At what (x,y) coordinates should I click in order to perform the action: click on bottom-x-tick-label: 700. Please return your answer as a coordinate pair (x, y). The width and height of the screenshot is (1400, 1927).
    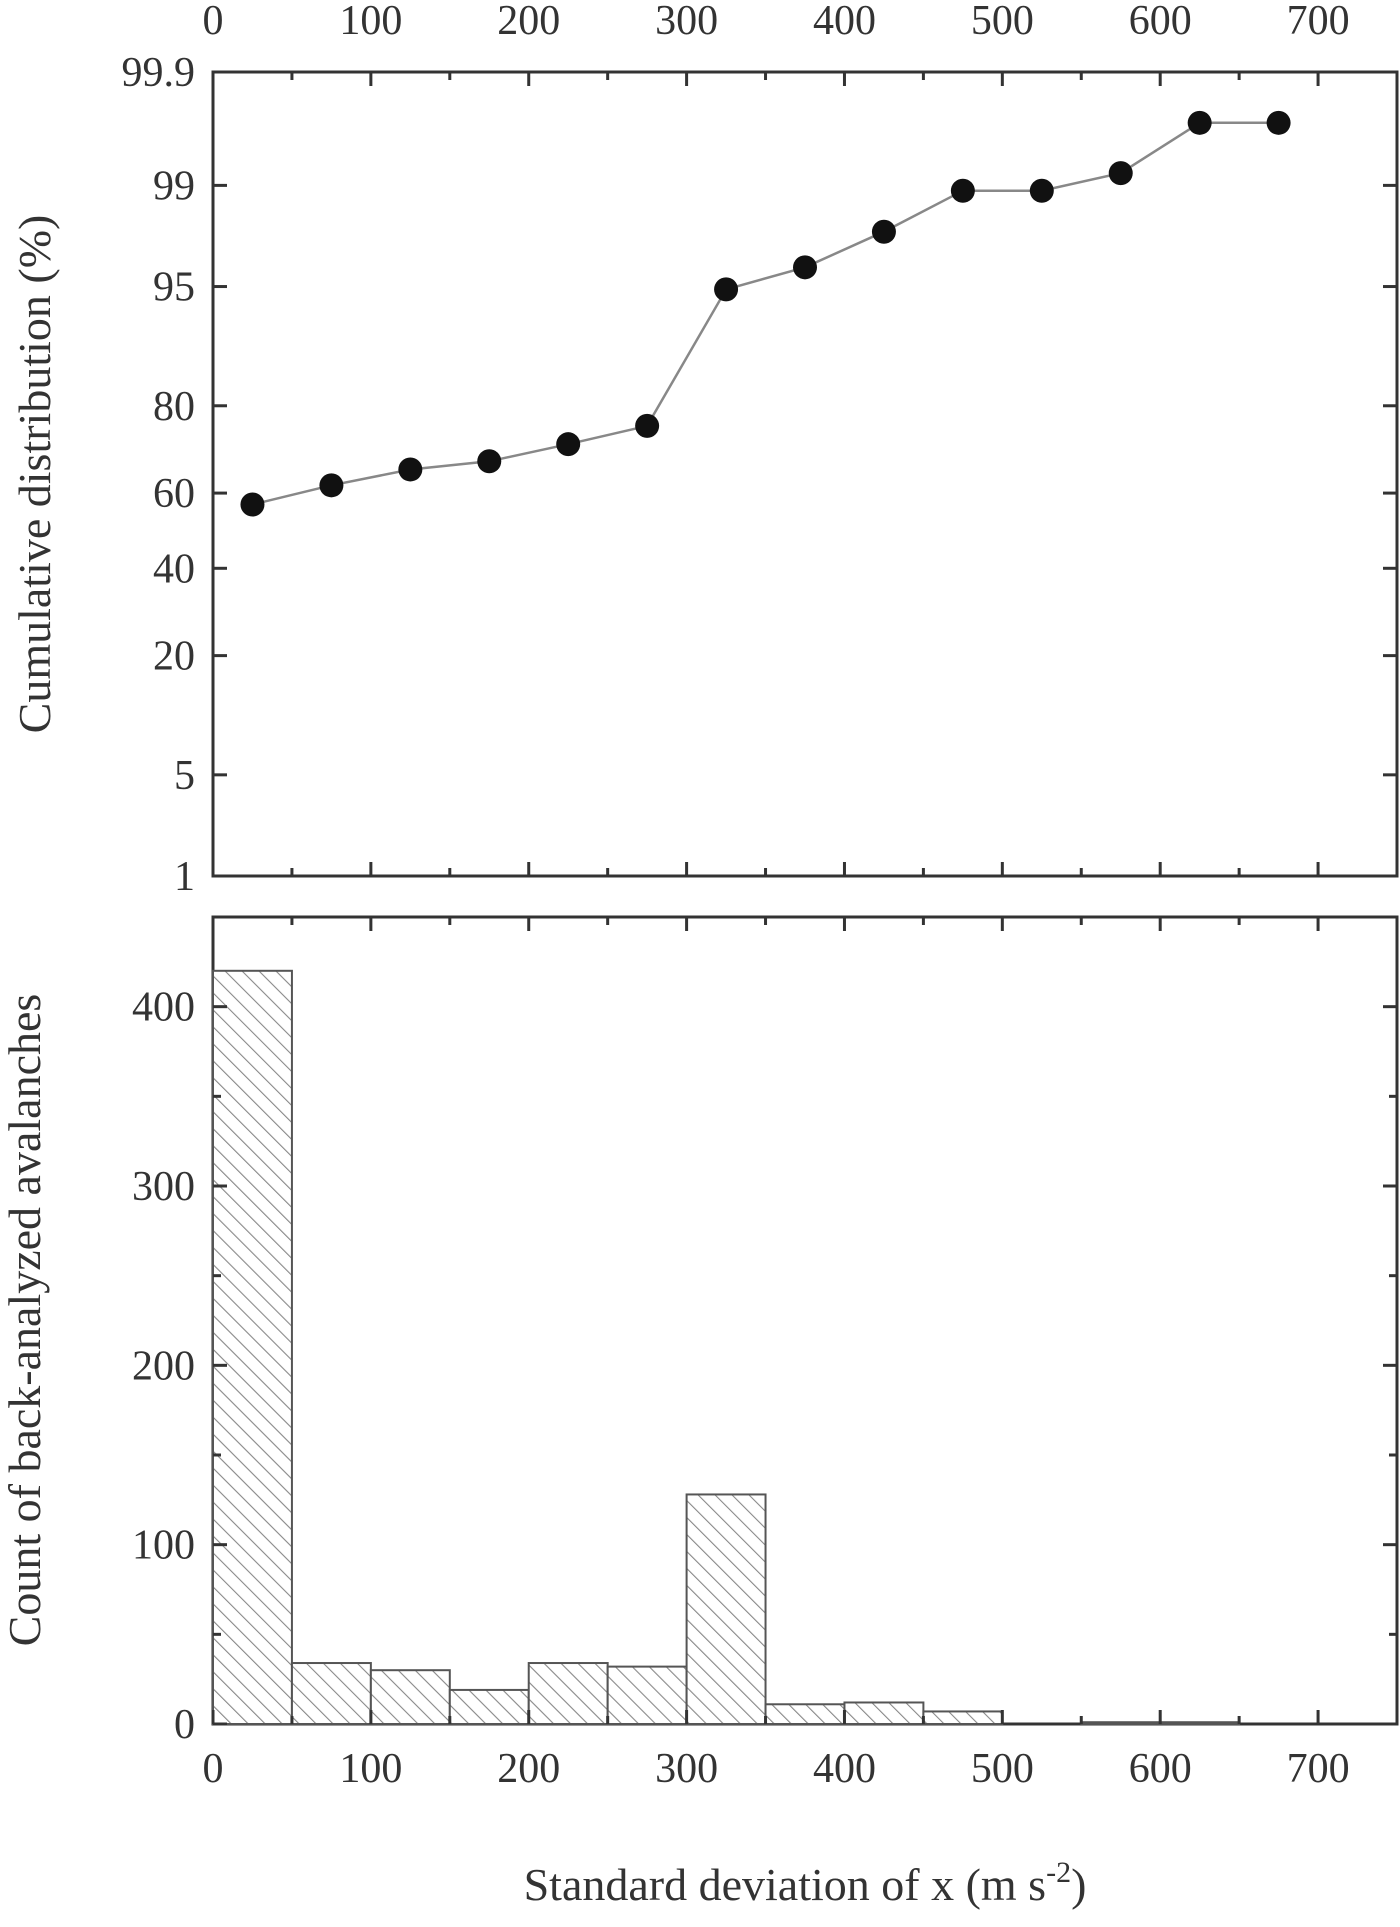
    Looking at the image, I should click on (1318, 1769).